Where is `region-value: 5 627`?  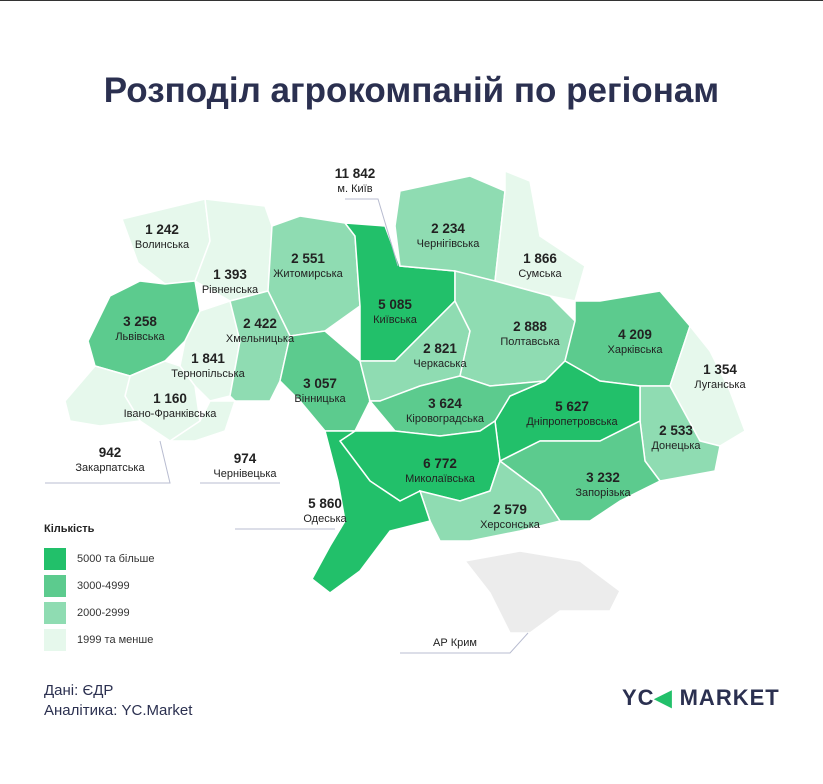
region-value: 5 627 is located at coordinates (572, 406).